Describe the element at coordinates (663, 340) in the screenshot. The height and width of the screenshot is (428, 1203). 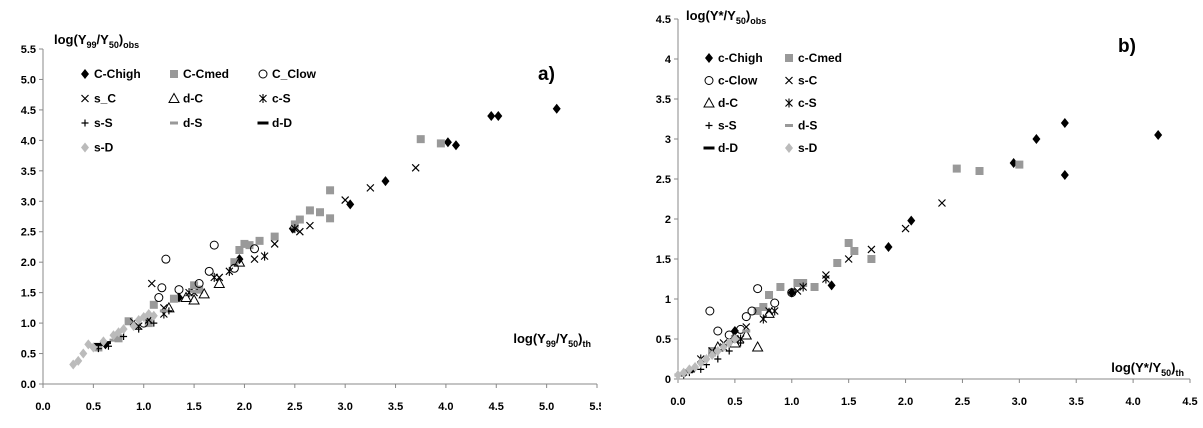
I see `y-tick-label-b: 0.5` at that location.